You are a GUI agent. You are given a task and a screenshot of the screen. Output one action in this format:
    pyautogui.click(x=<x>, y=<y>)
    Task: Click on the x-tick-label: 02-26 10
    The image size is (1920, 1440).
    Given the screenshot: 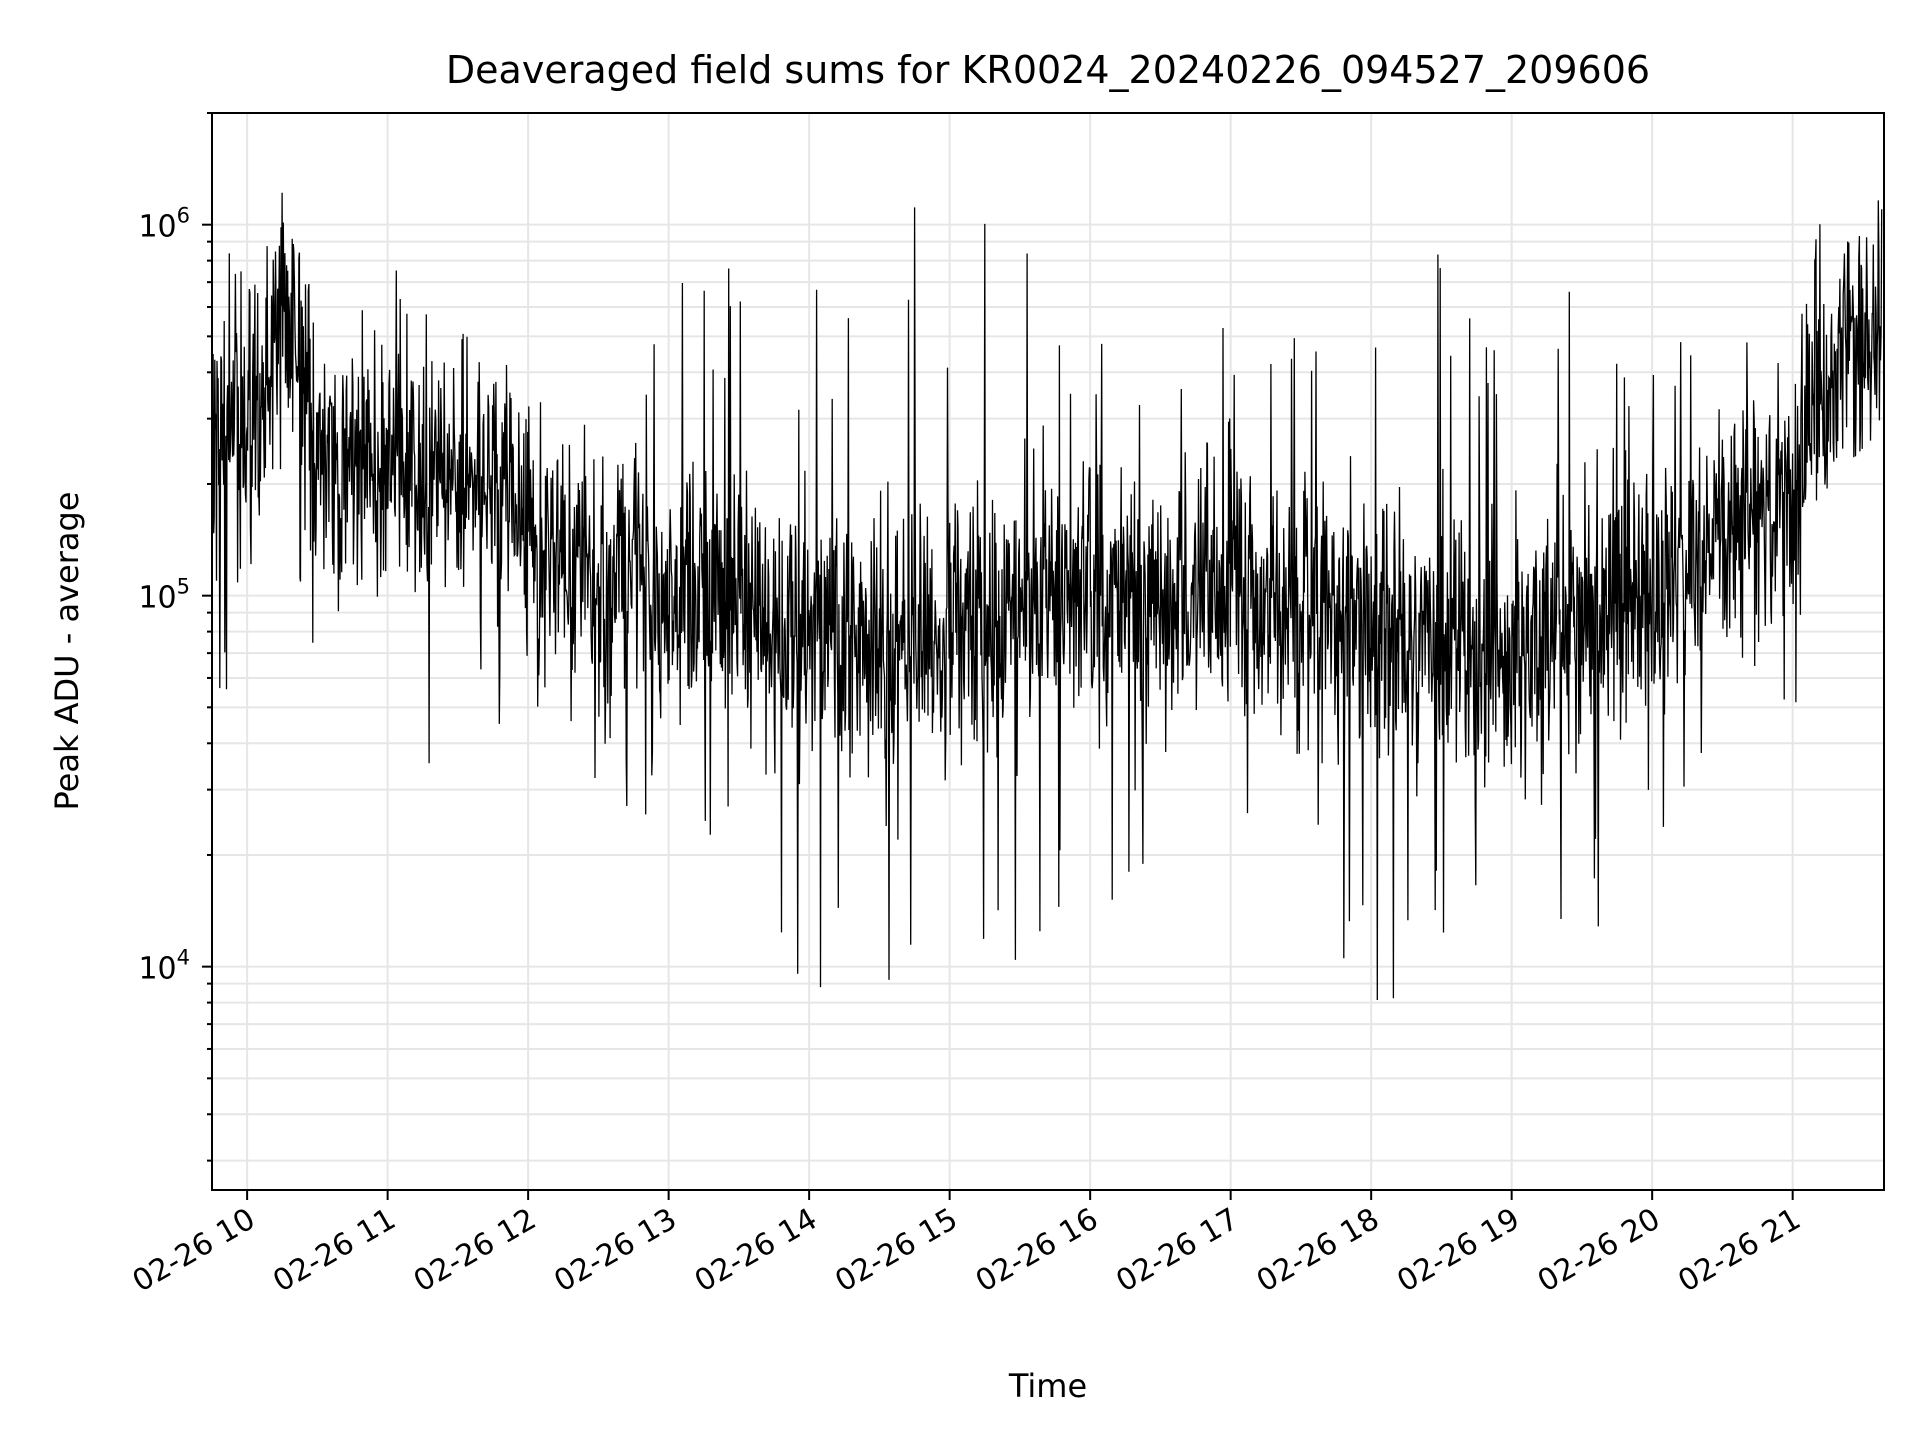 What is the action you would take?
    pyautogui.click(x=194, y=1251)
    